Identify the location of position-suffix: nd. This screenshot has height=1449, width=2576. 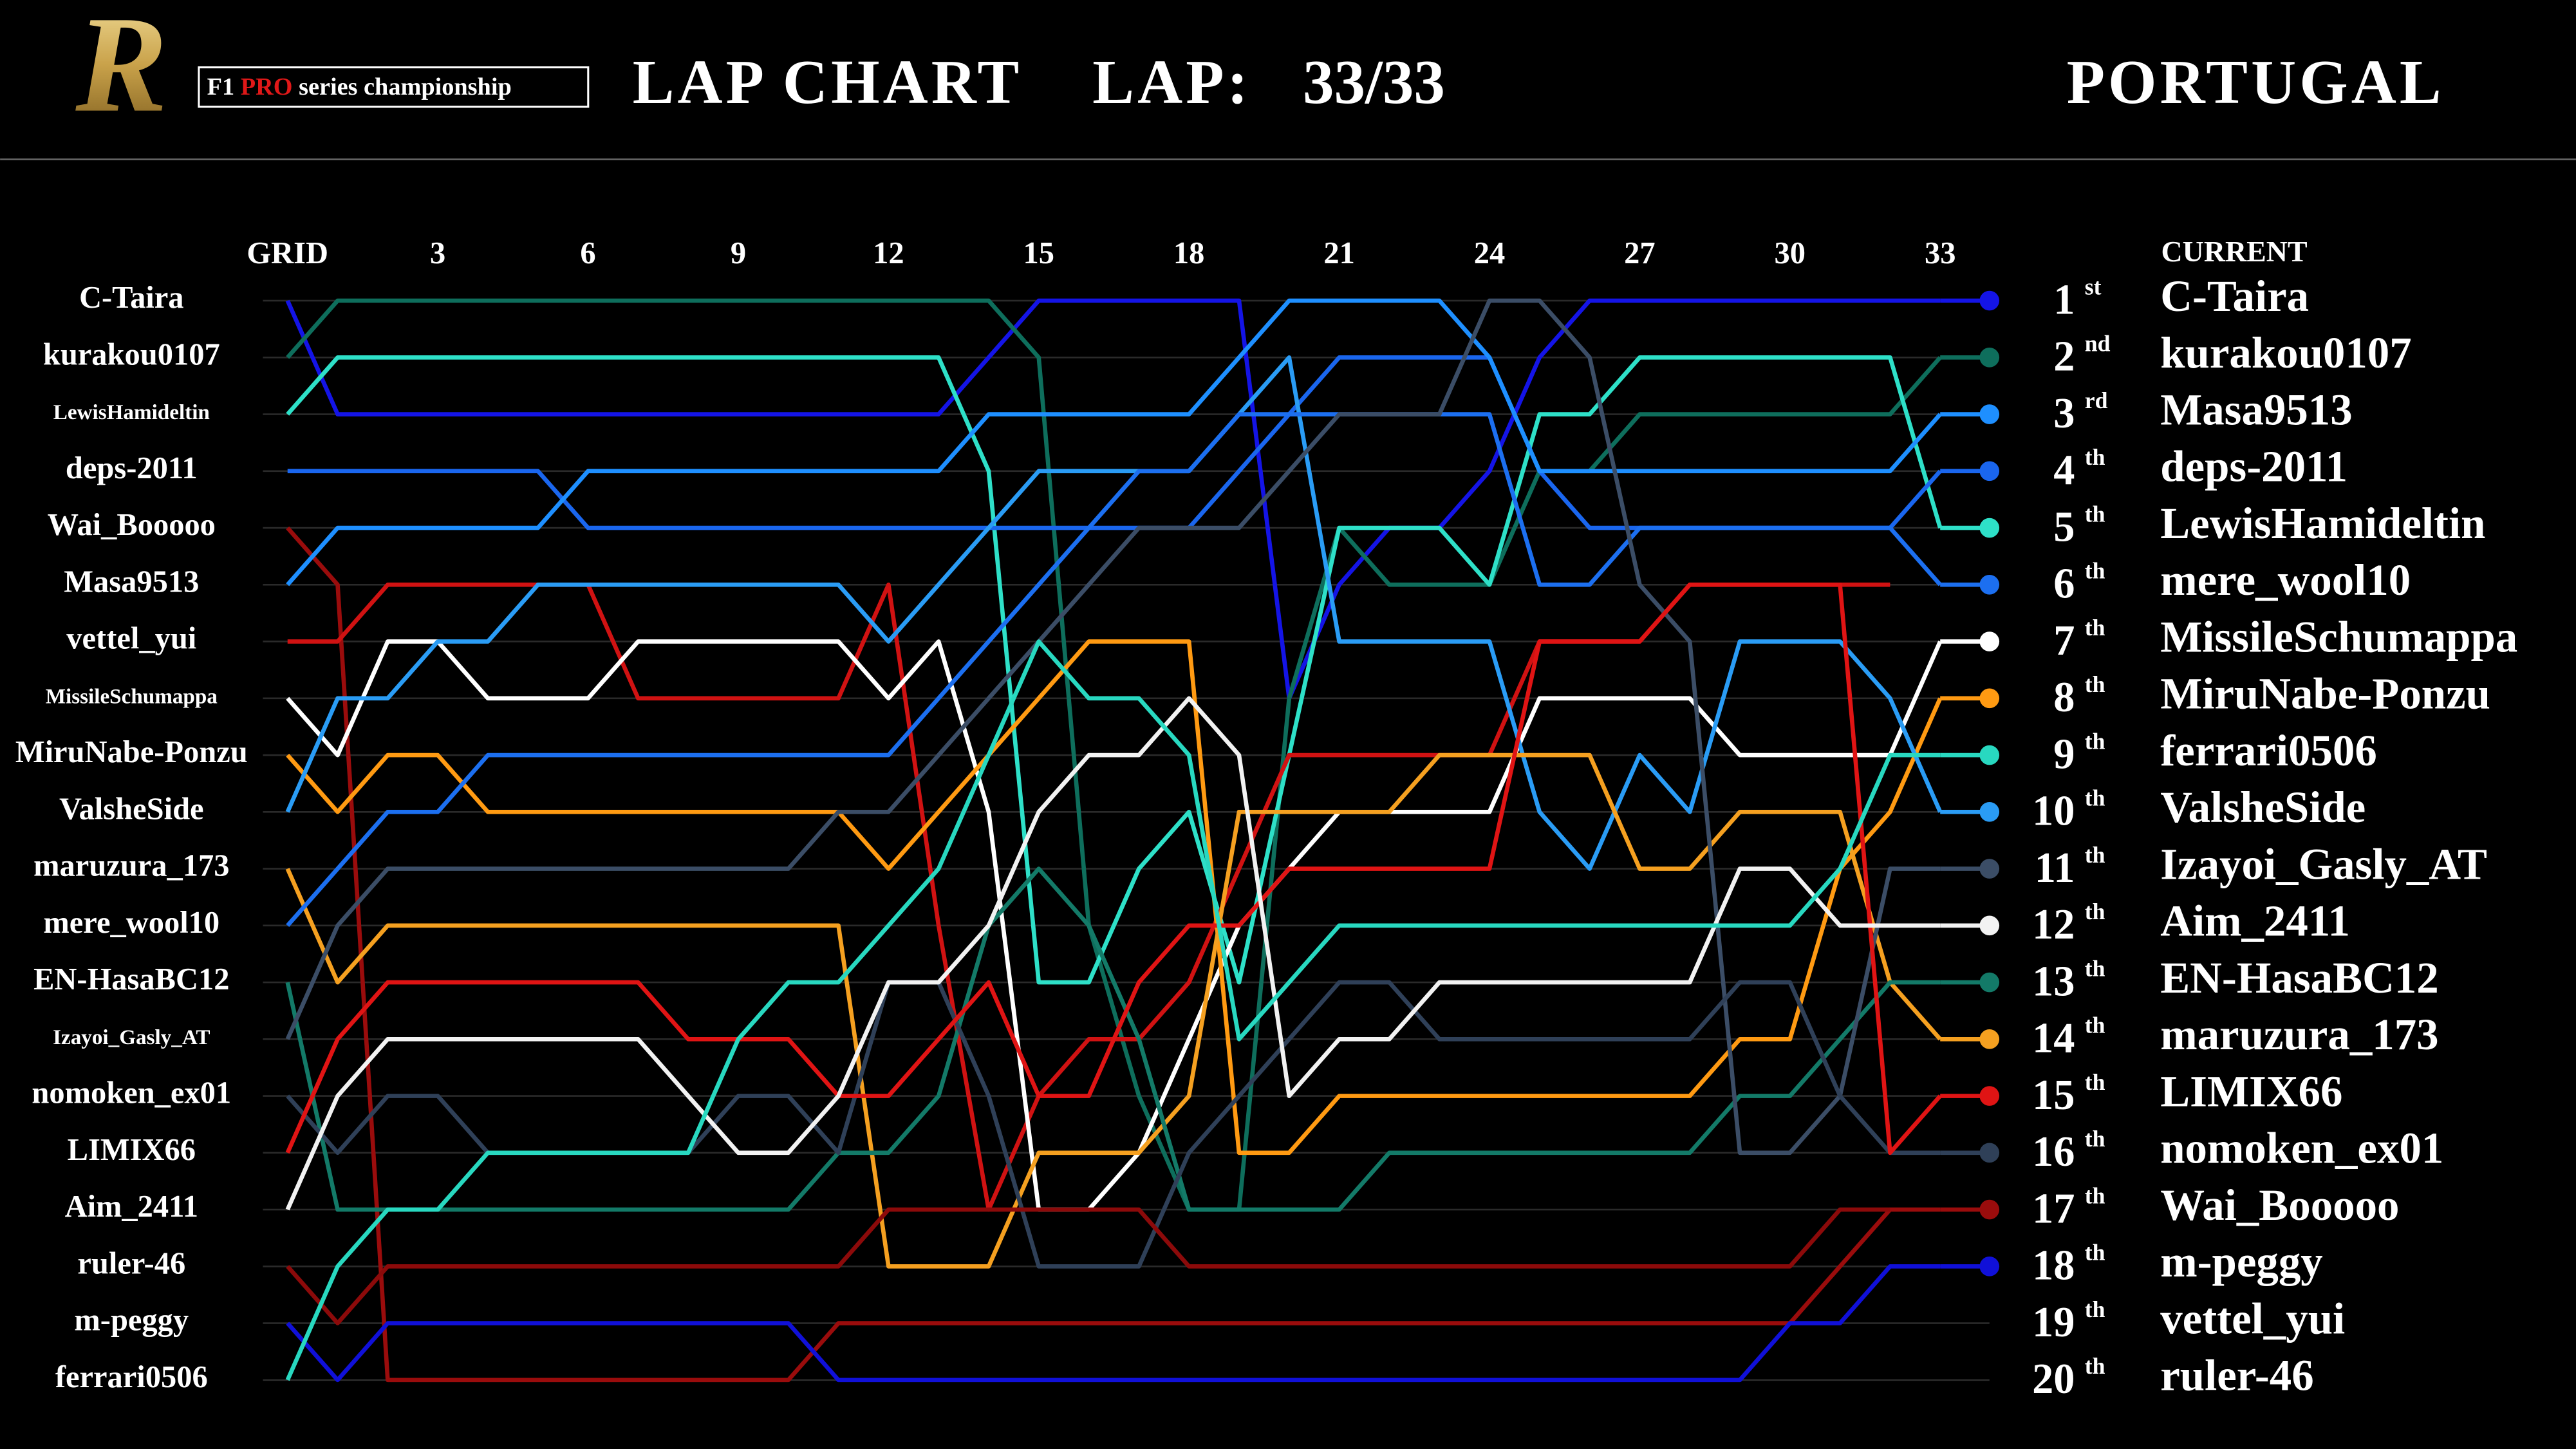
(2098, 344).